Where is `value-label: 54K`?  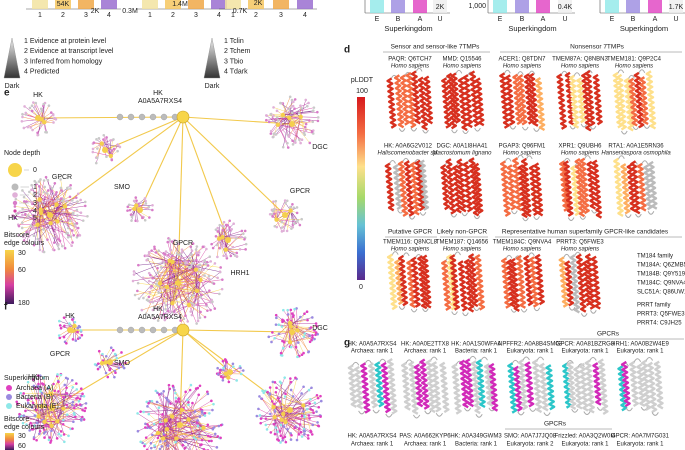 value-label: 54K is located at coordinates (63, 4).